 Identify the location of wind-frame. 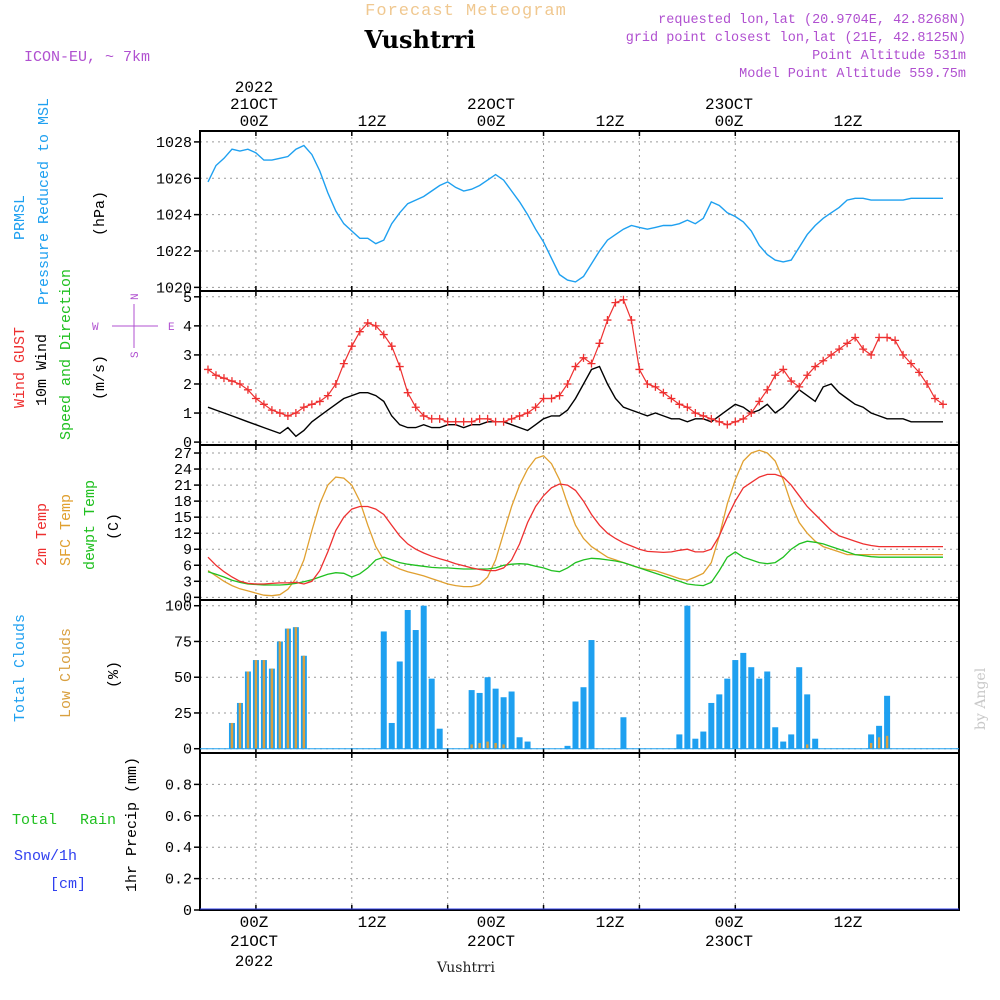
(579, 368).